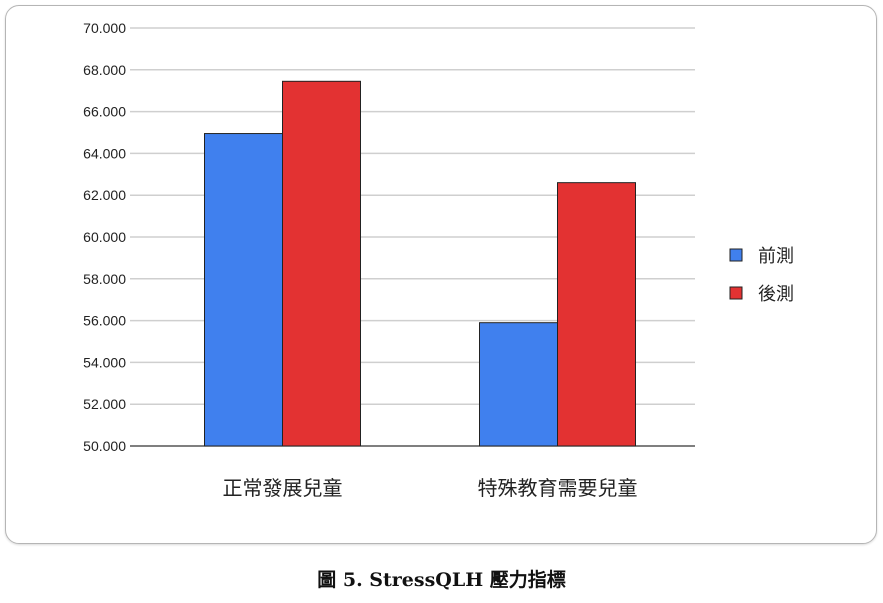  I want to click on y-tick-label: 58.000, so click(104, 279).